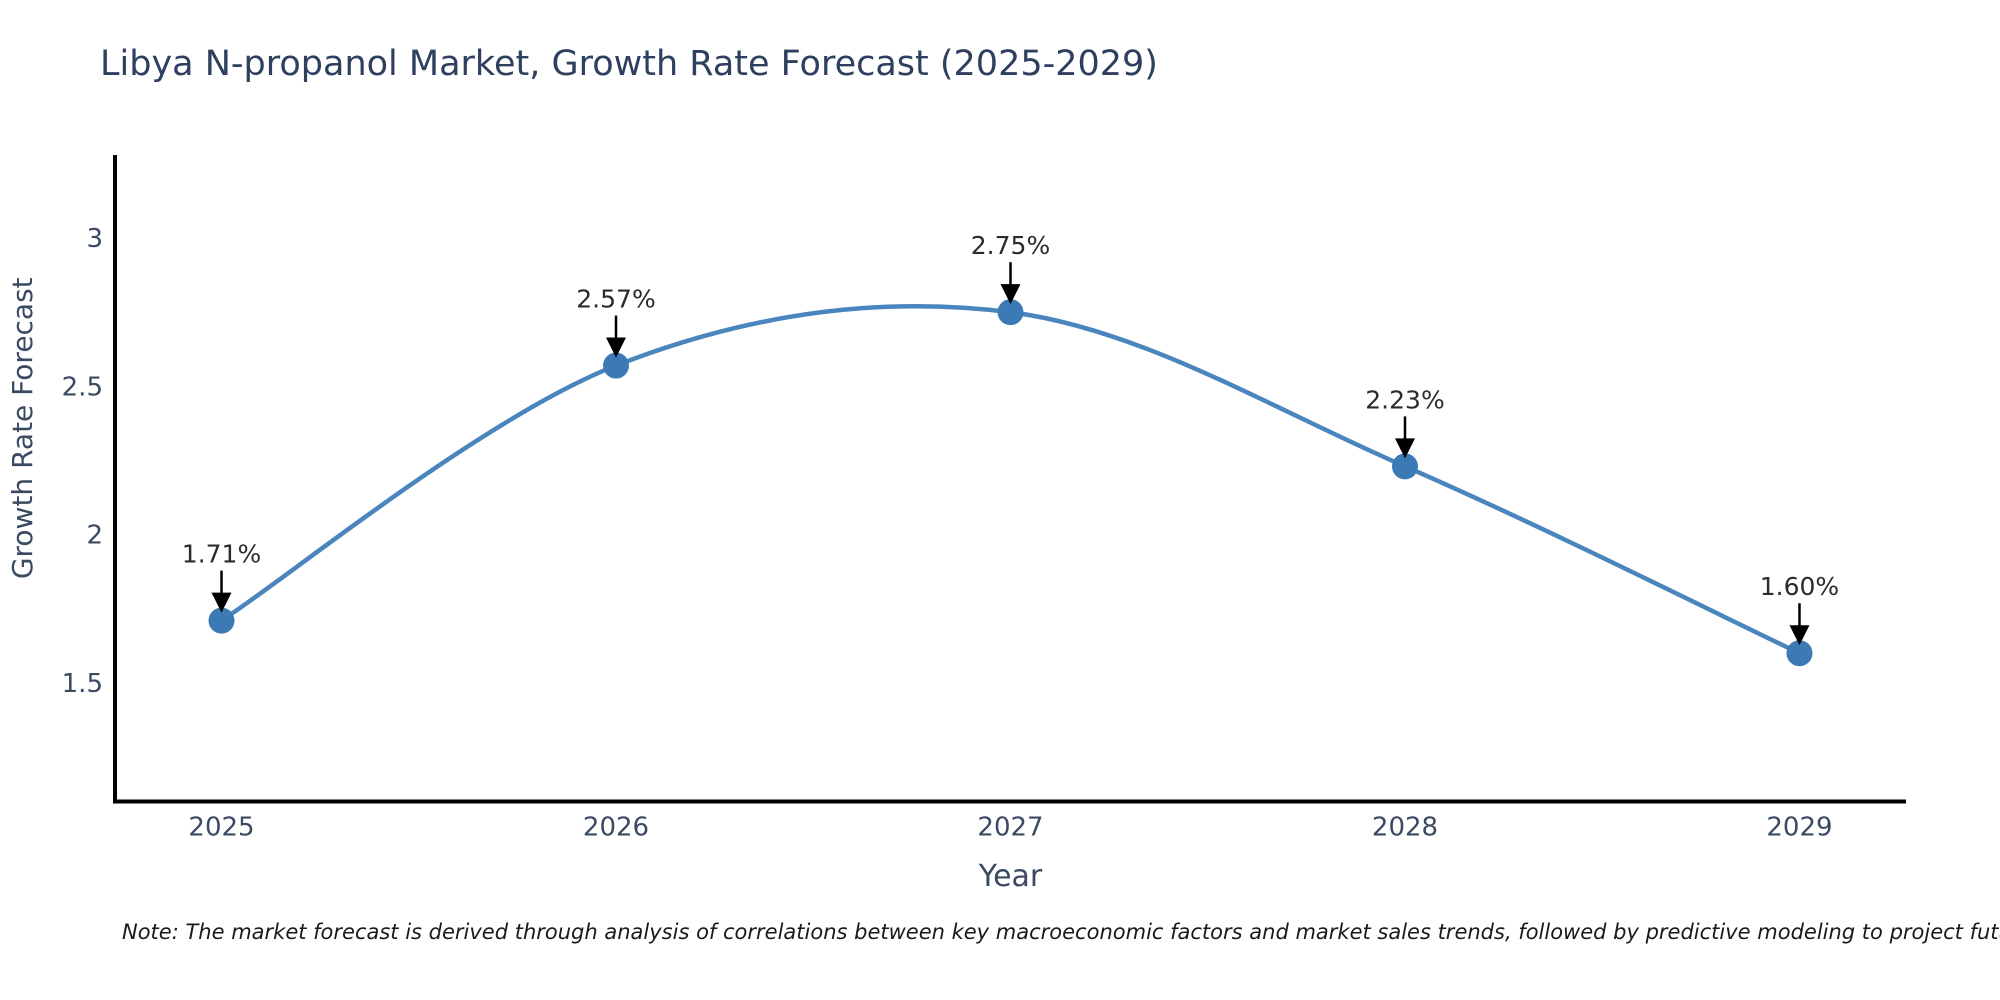 This screenshot has width=2000, height=1000. Describe the element at coordinates (1799, 586) in the screenshot. I see `data-point-label: 1.60%` at that location.